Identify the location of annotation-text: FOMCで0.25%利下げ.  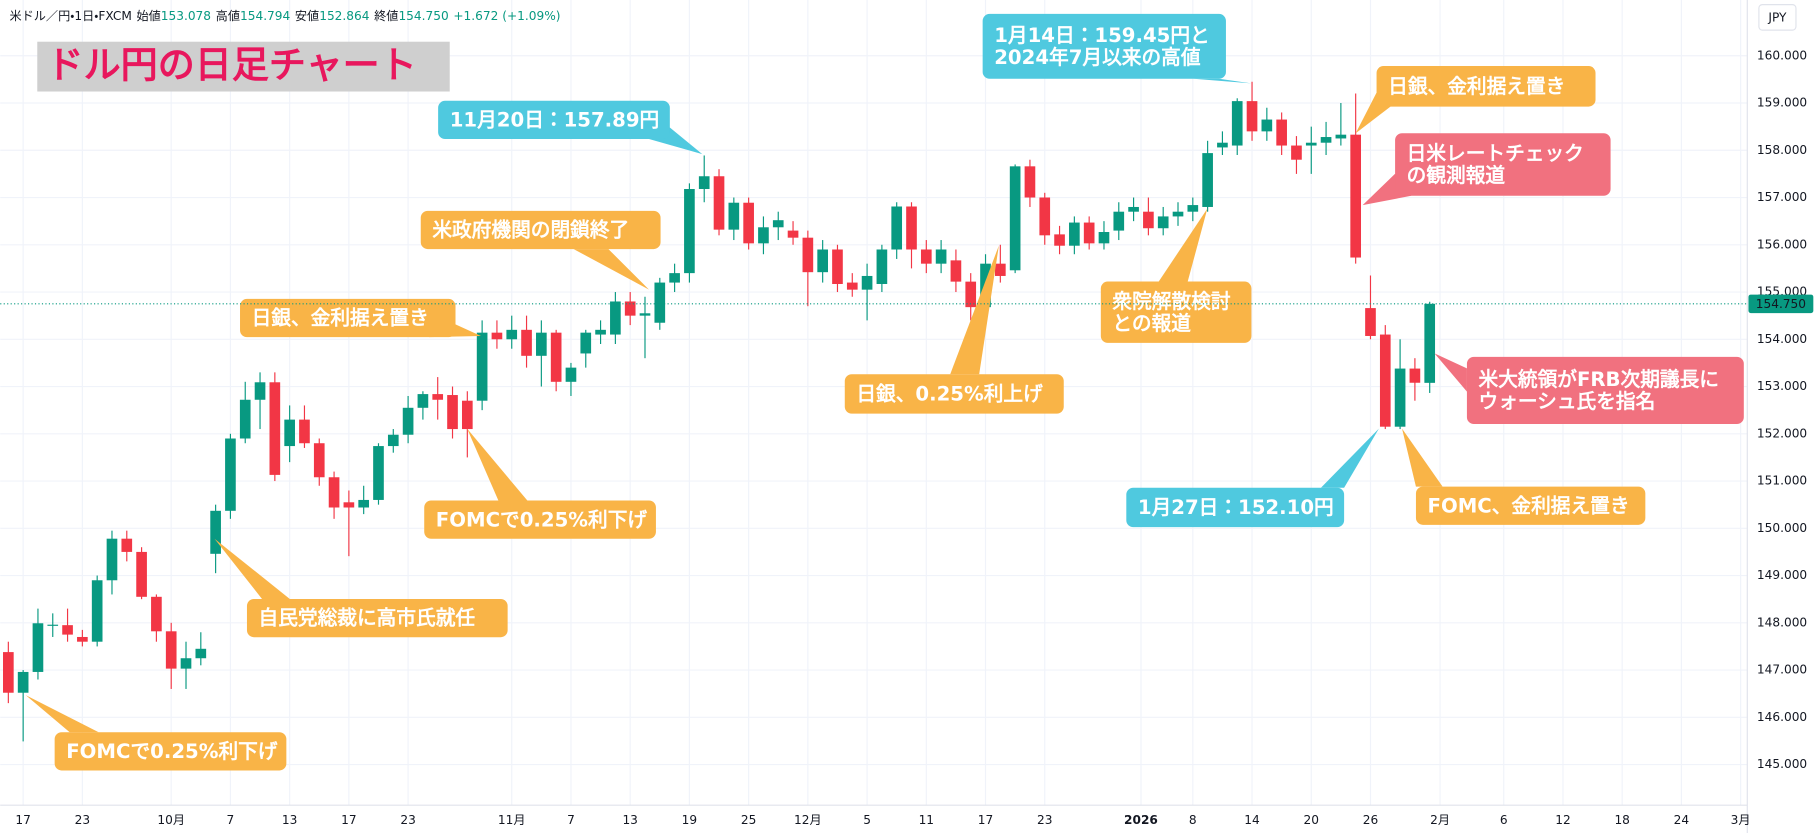
(542, 519).